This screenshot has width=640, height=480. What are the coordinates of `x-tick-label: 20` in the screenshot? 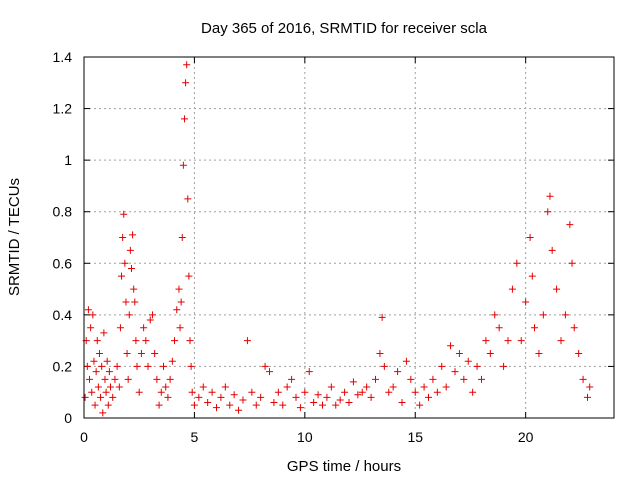 It's located at (526, 437).